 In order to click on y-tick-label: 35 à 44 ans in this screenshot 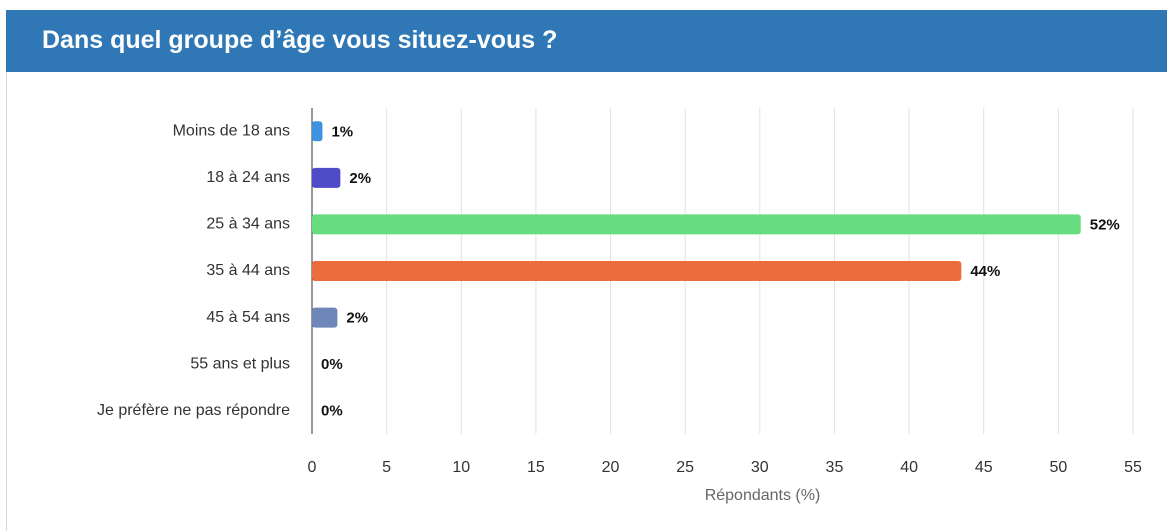, I will do `click(248, 270)`.